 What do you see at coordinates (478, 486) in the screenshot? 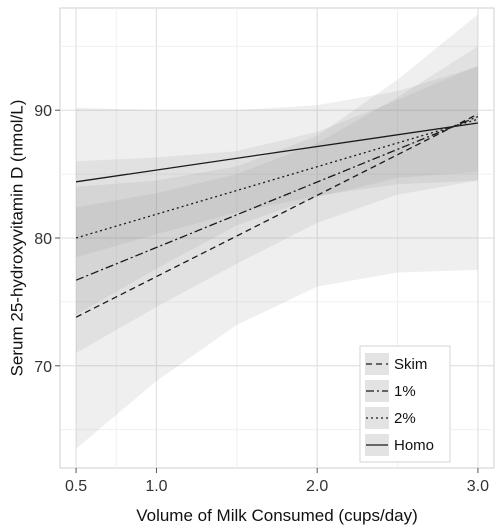
I see `x-tick-label: 3.0` at bounding box center [478, 486].